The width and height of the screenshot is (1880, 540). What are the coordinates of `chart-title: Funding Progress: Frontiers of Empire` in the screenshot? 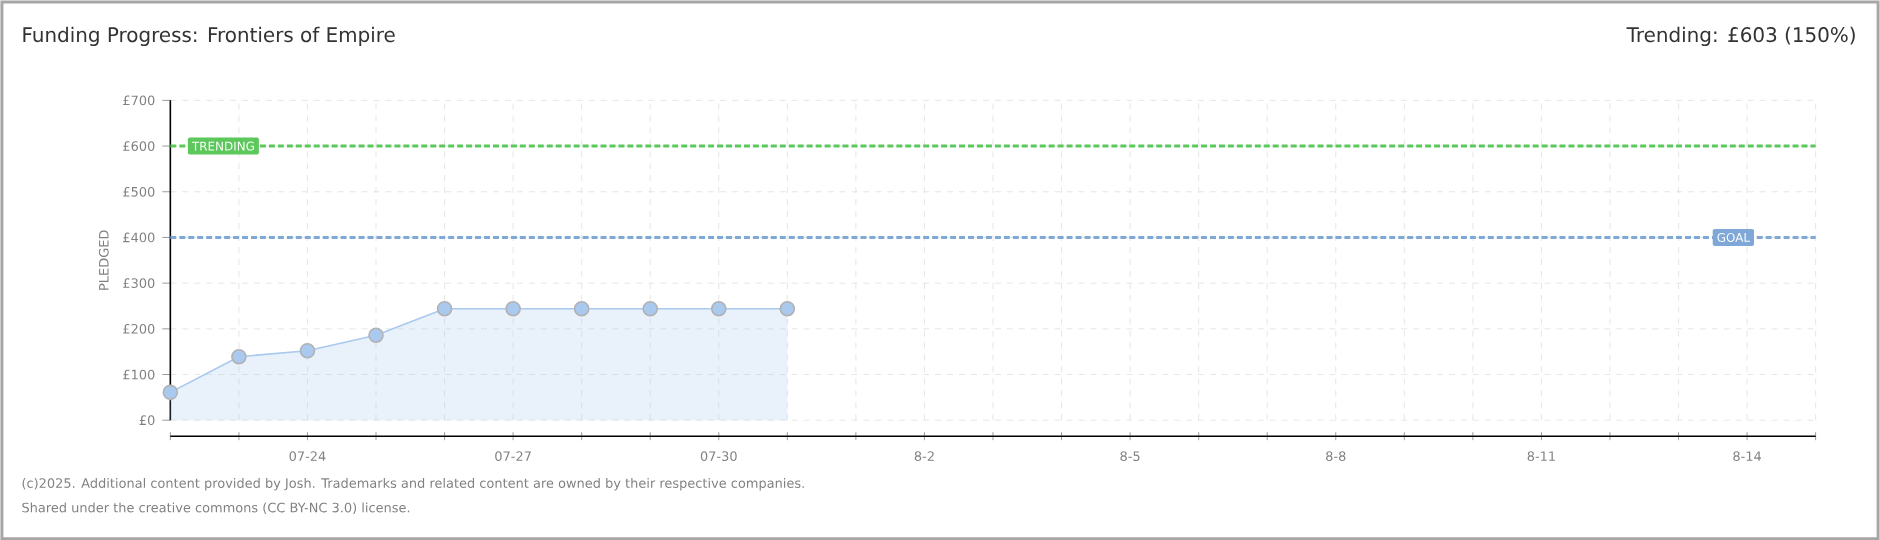 It's located at (209, 36).